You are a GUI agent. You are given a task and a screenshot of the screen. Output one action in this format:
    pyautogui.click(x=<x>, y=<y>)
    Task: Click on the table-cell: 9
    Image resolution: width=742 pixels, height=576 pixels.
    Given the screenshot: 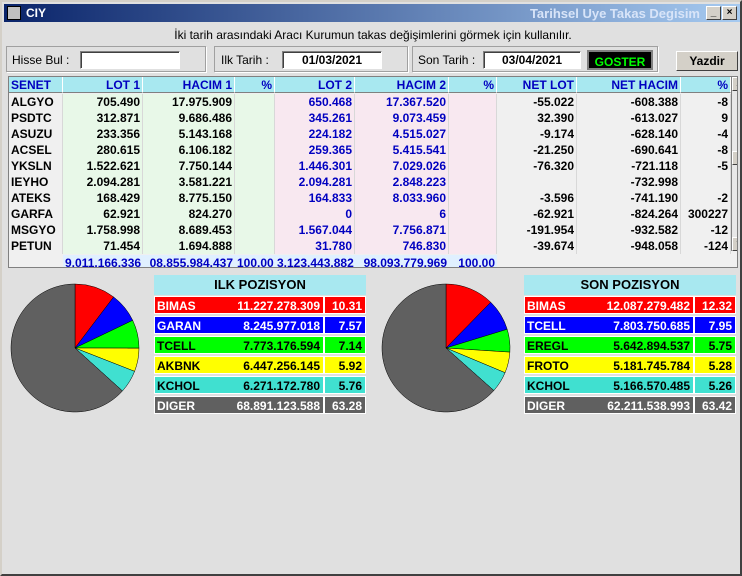 What is the action you would take?
    pyautogui.click(x=706, y=118)
    